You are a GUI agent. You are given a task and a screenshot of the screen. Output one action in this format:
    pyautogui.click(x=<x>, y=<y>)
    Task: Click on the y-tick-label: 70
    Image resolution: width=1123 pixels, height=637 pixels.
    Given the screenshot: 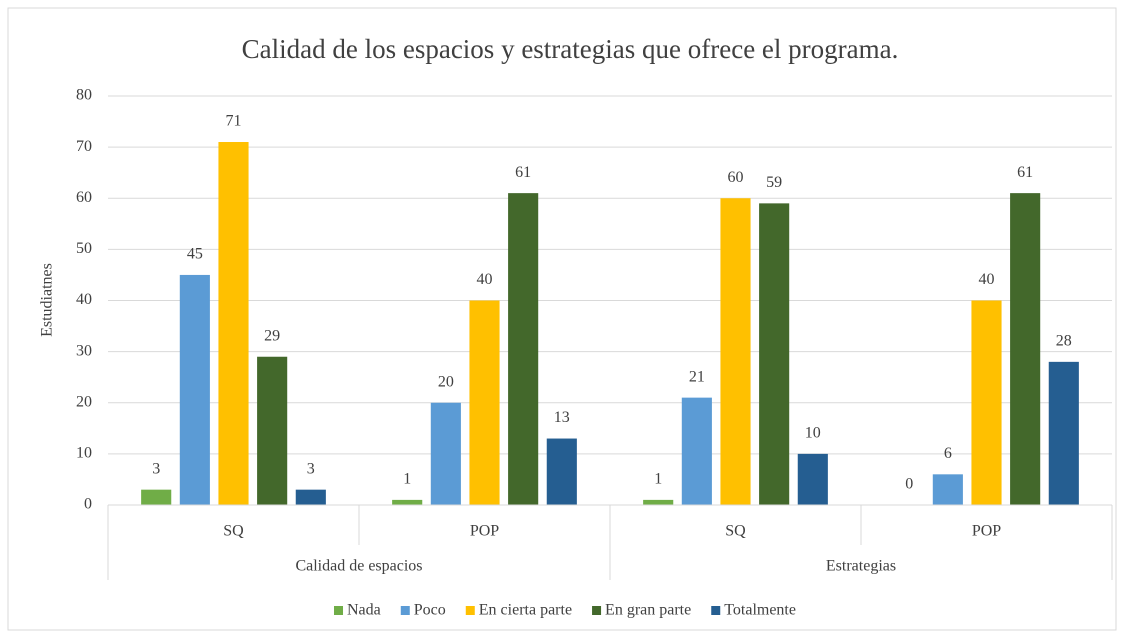 What is the action you would take?
    pyautogui.click(x=84, y=146)
    